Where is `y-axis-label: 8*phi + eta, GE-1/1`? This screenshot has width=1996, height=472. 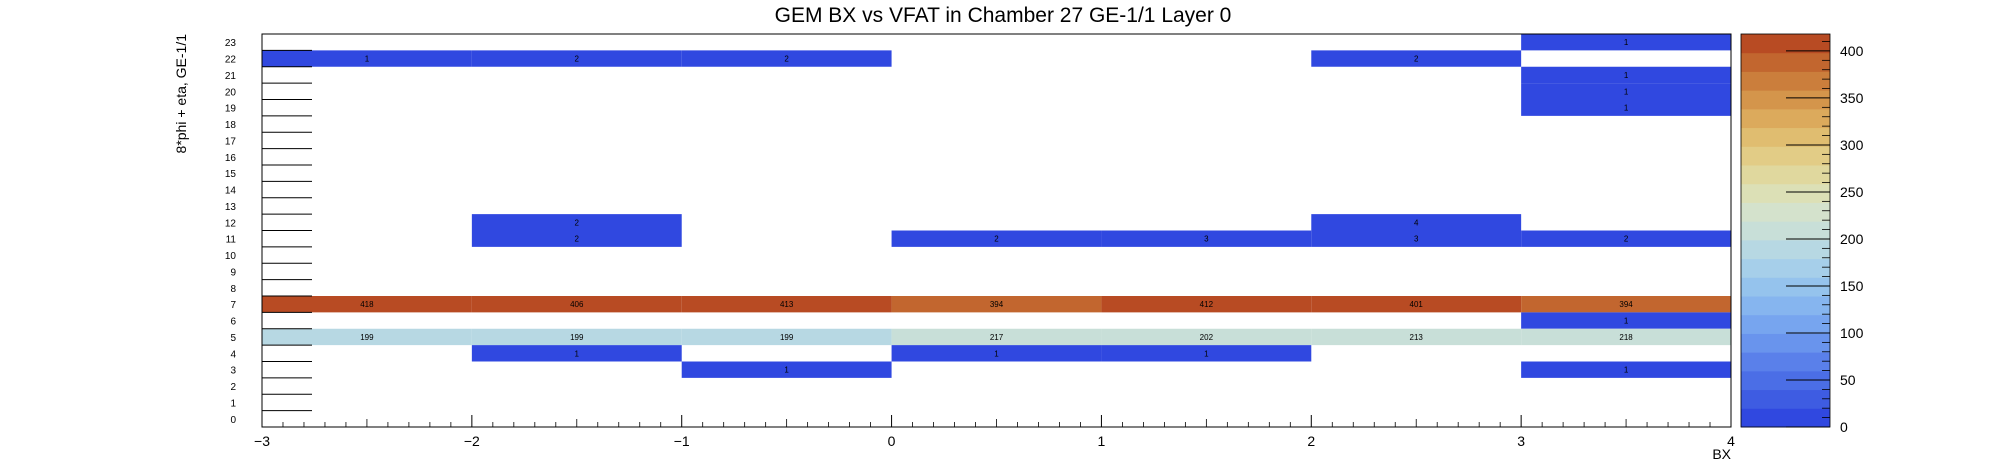 y-axis-label: 8*phi + eta, GE-1/1 is located at coordinates (181, 94).